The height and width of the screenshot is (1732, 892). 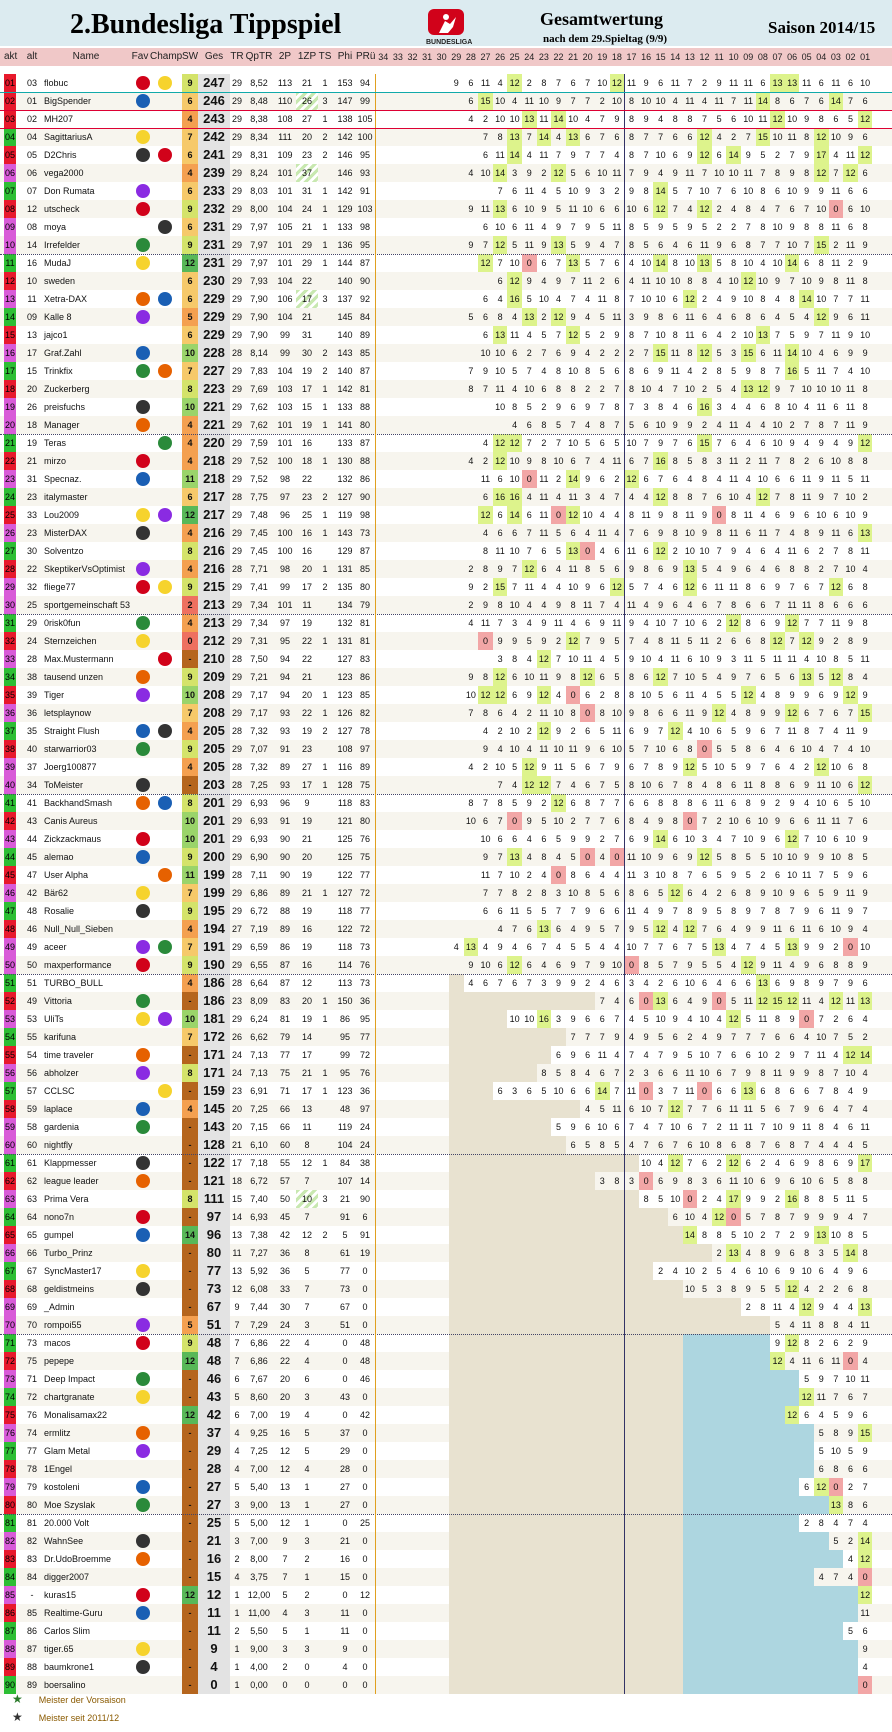 What do you see at coordinates (143, 533) in the screenshot?
I see `fav-club-icon` at bounding box center [143, 533].